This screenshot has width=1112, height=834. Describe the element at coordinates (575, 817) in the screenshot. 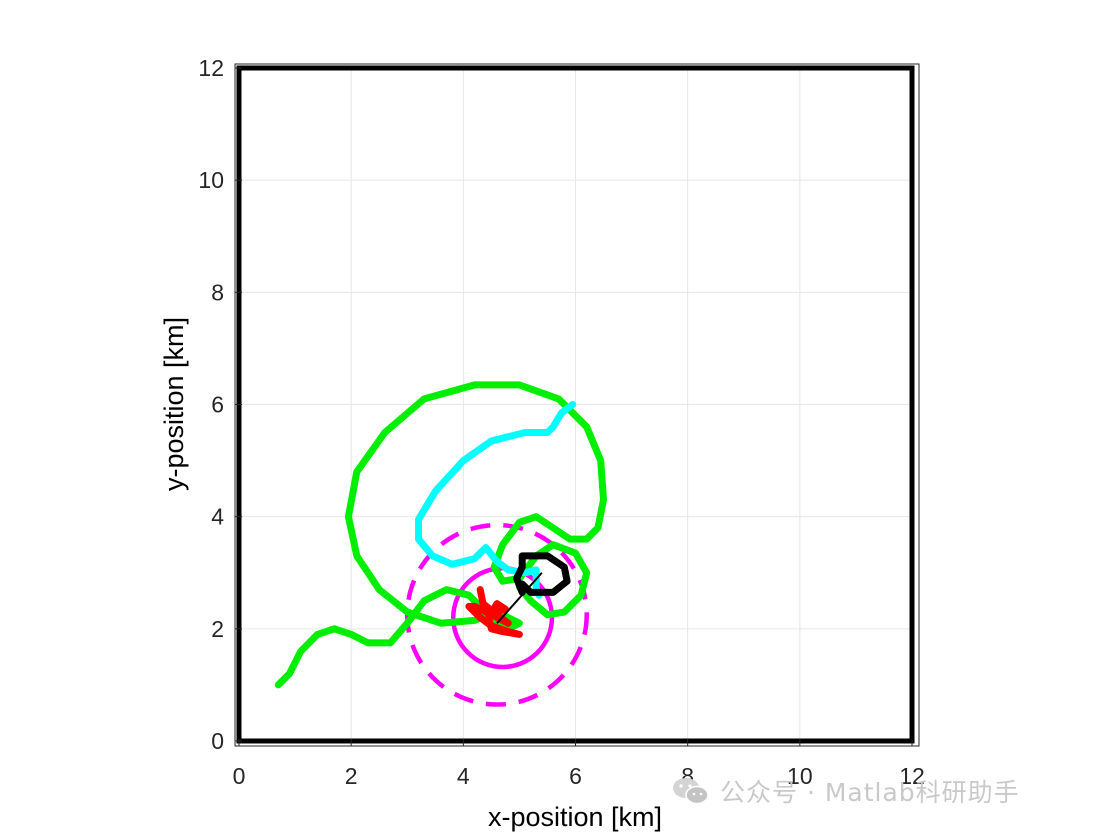

I see `x-axis-label: x-position [km]` at that location.